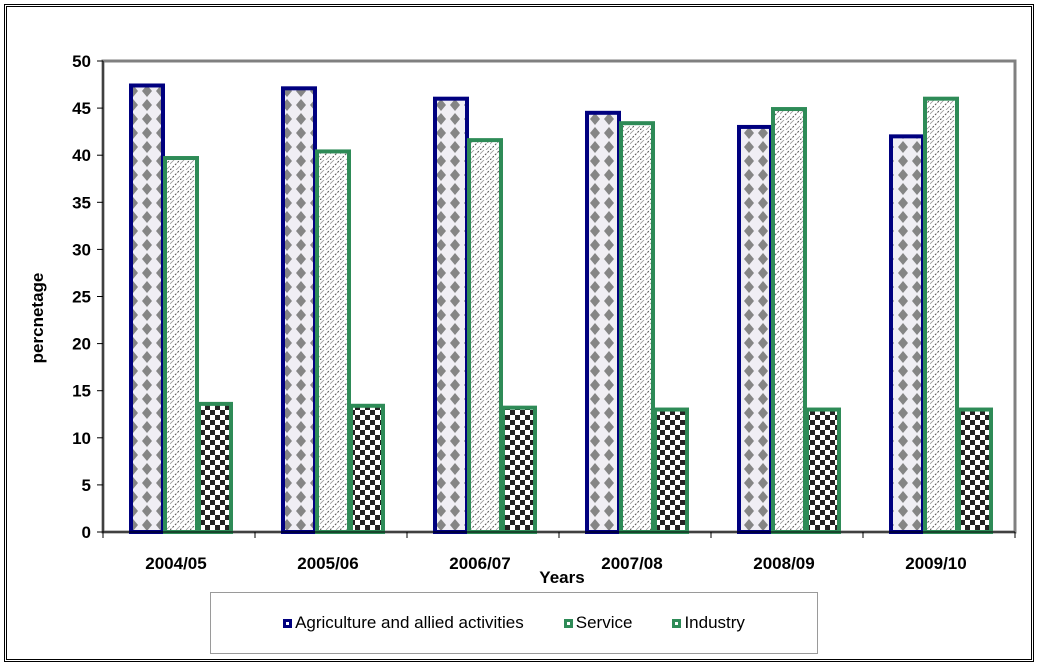  Describe the element at coordinates (81, 249) in the screenshot. I see `y-tick-label: 30` at that location.